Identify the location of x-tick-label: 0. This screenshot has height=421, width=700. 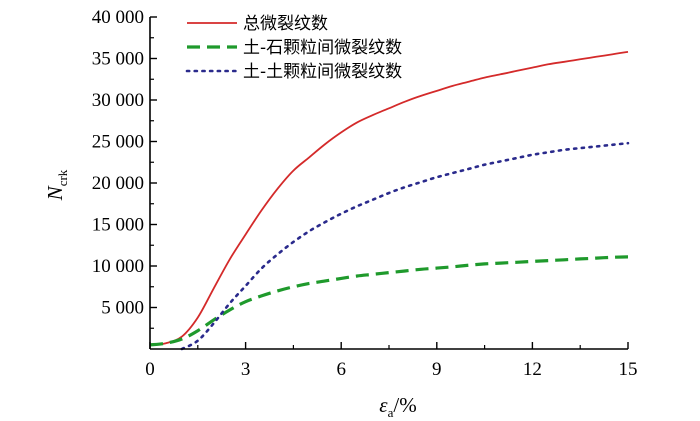
(150, 369).